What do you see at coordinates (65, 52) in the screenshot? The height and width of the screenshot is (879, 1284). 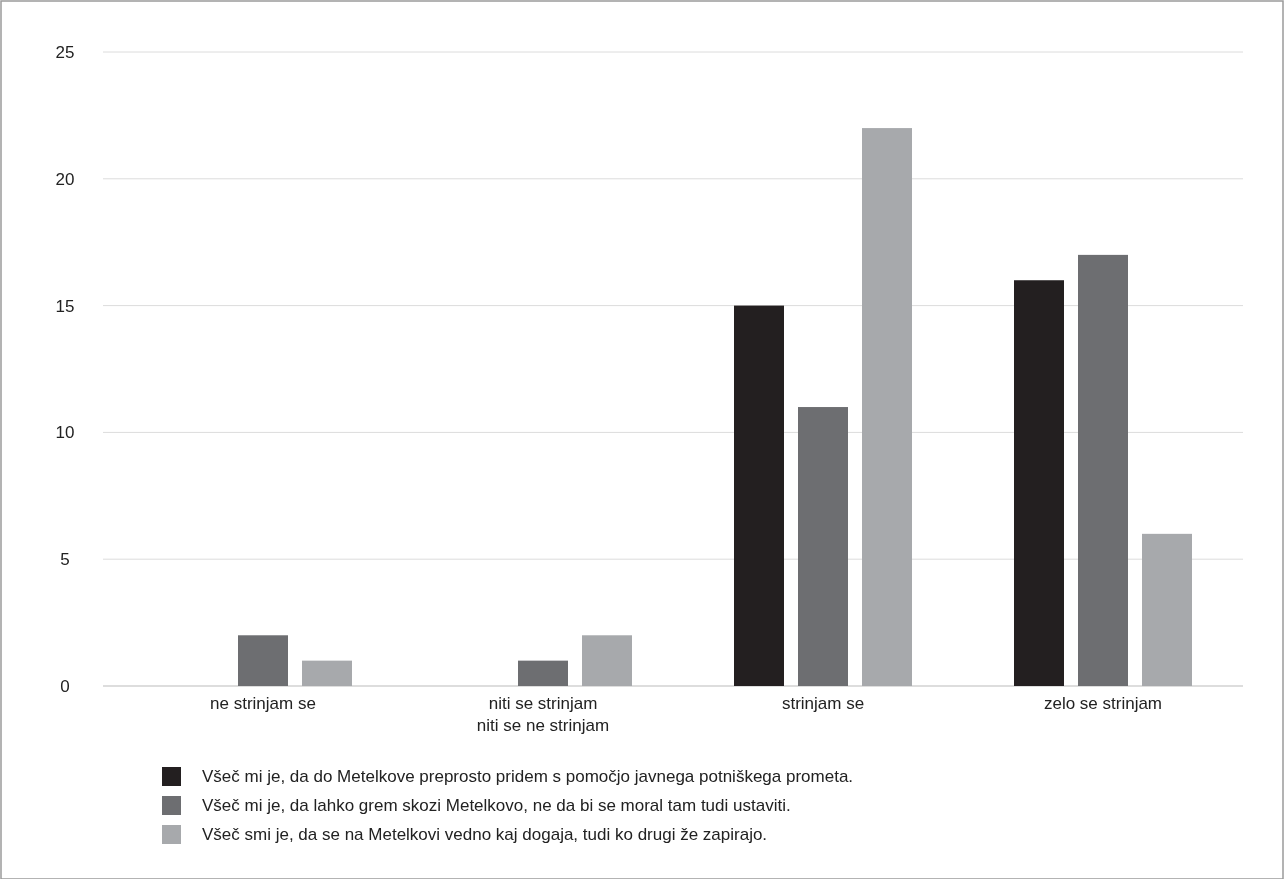 I see `y-tick-label: 25` at bounding box center [65, 52].